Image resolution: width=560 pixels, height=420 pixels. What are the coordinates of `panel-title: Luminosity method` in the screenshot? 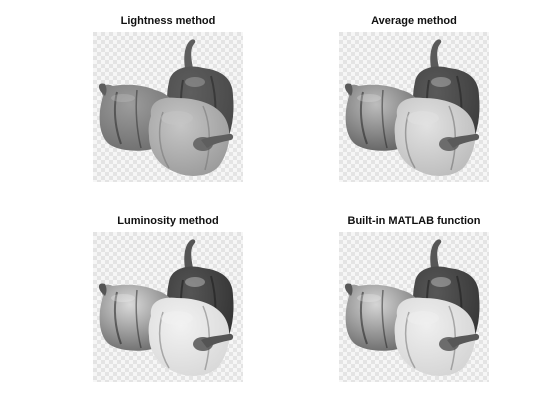 It's located at (168, 221).